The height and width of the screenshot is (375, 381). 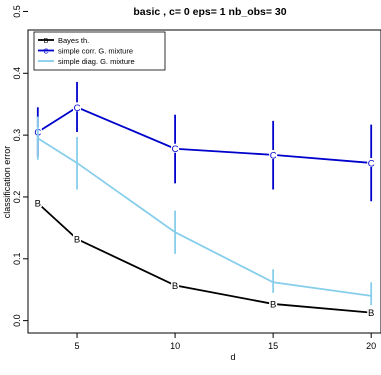 What do you see at coordinates (17, 259) in the screenshot?
I see `y-tick-label: 0.1` at bounding box center [17, 259].